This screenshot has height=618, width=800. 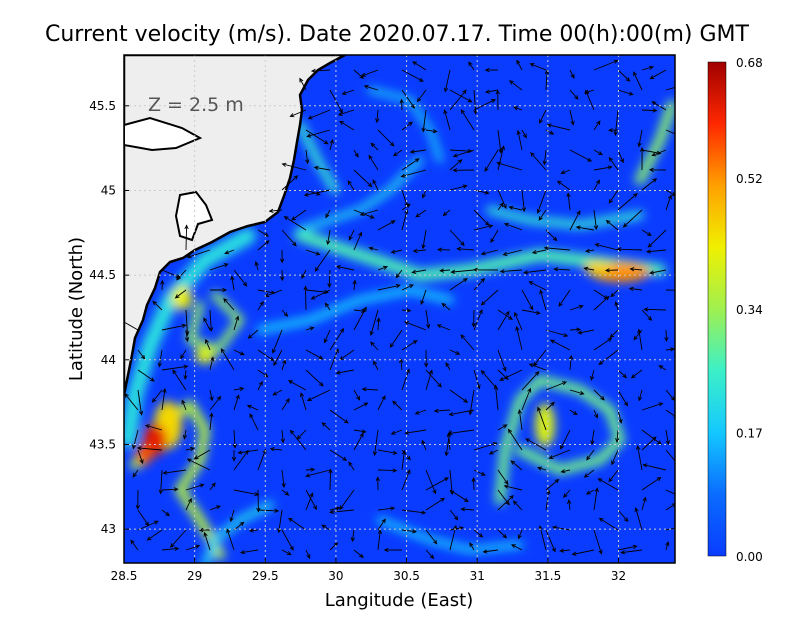 I want to click on x-tick-label: 29, so click(x=194, y=576).